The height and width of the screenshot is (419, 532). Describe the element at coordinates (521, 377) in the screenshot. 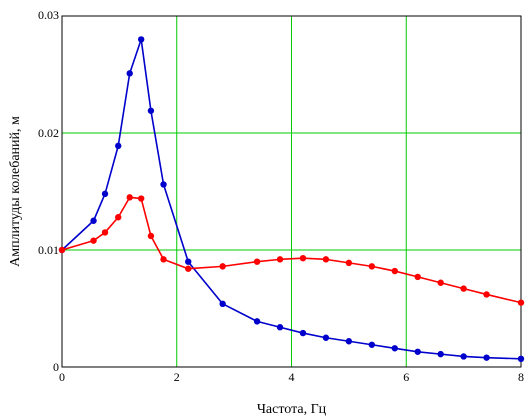

I see `x-tick-label: 8` at that location.